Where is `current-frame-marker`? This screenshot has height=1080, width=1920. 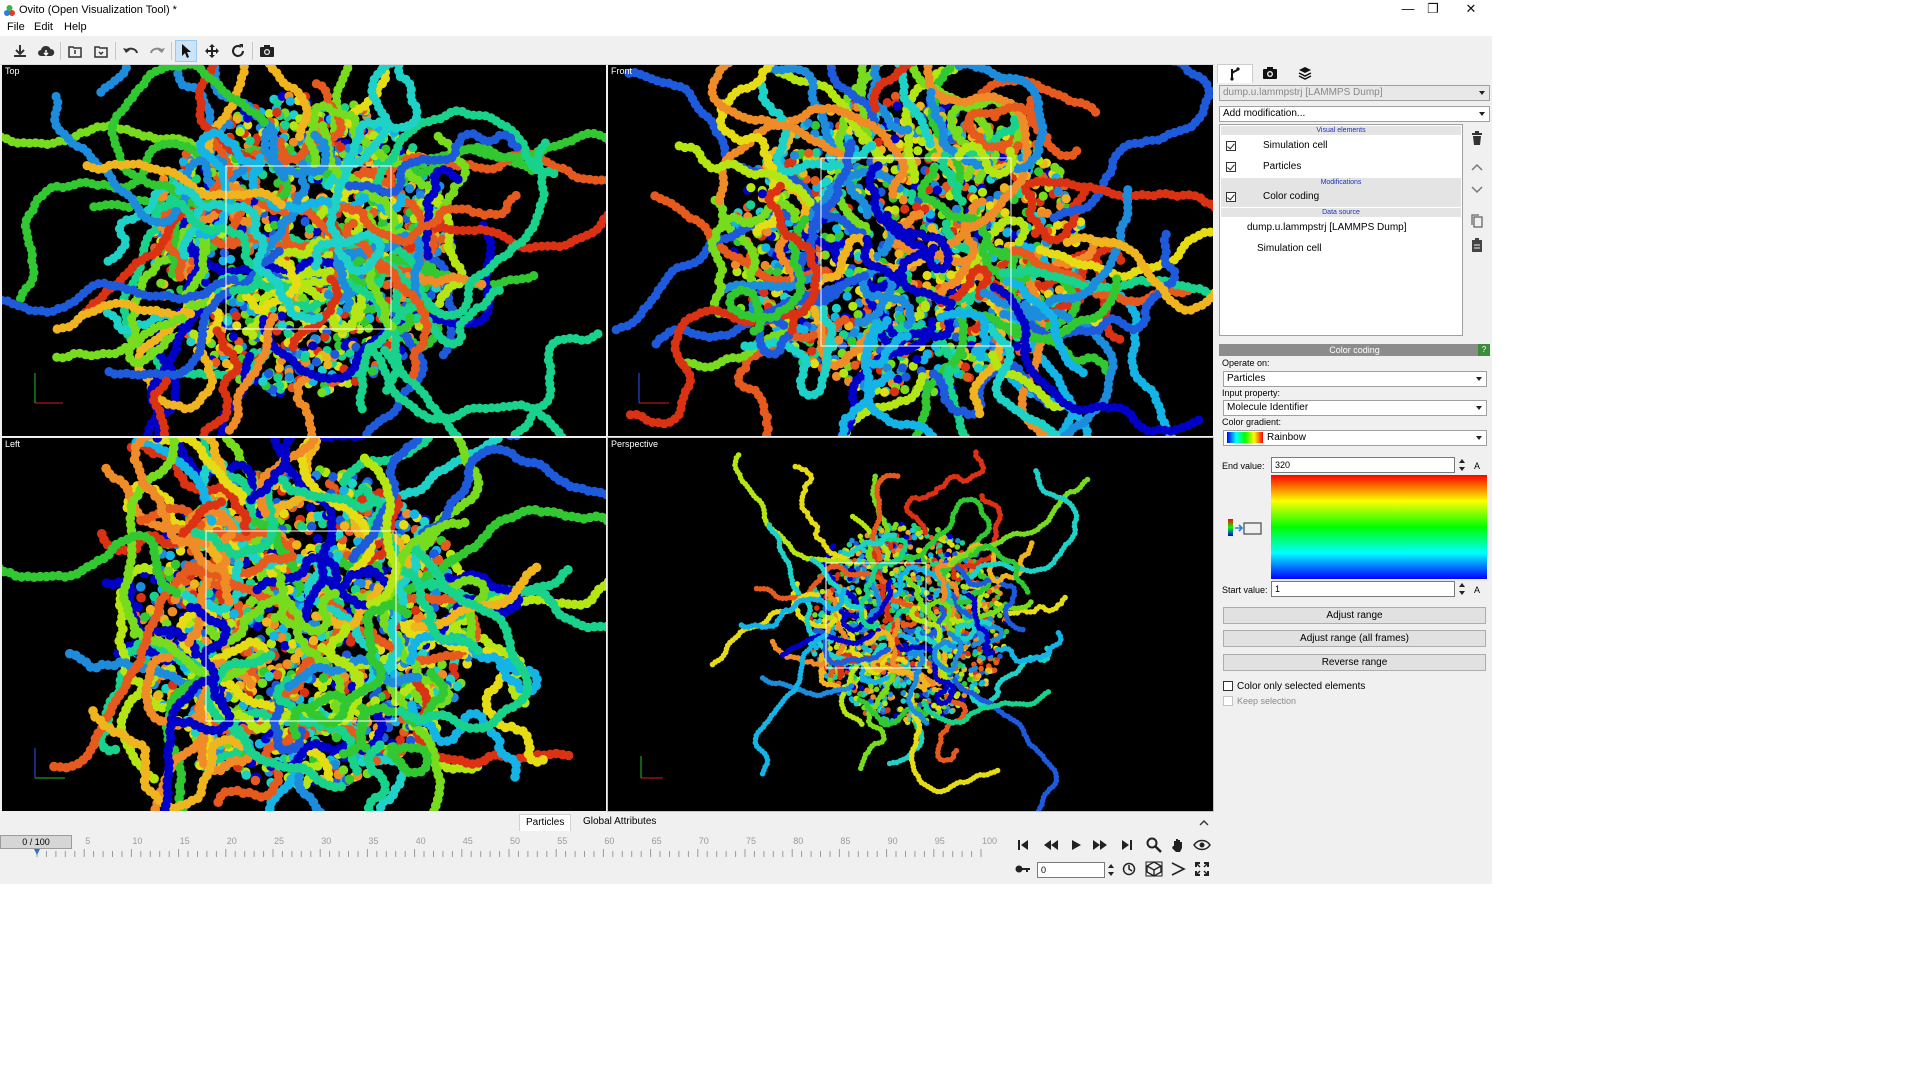 current-frame-marker is located at coordinates (37, 852).